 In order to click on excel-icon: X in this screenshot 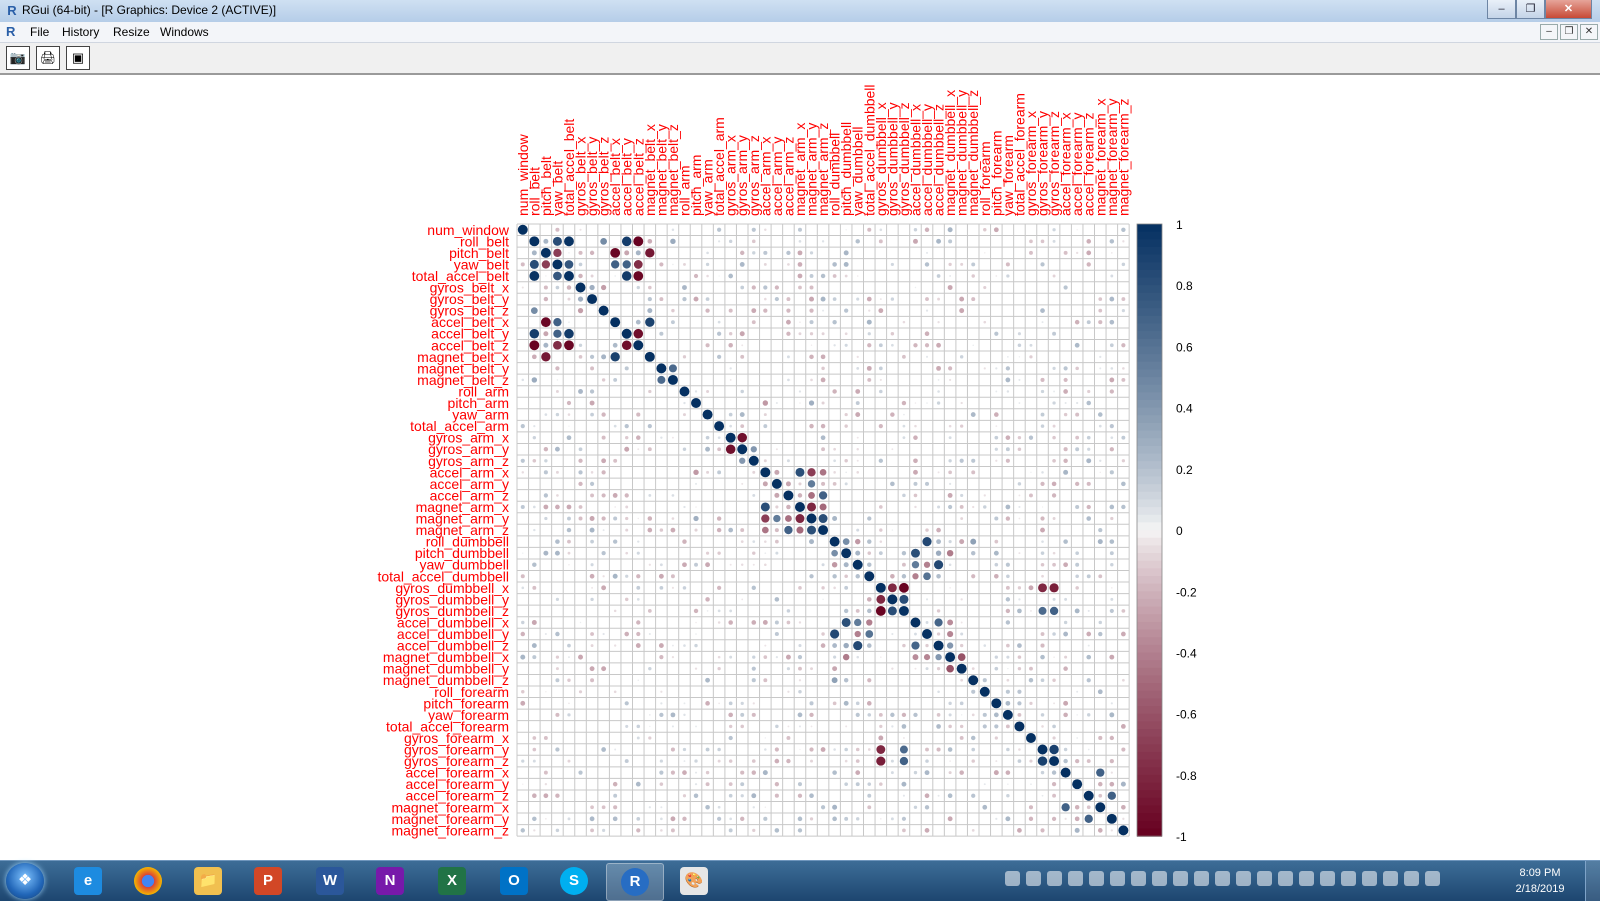, I will do `click(452, 881)`.